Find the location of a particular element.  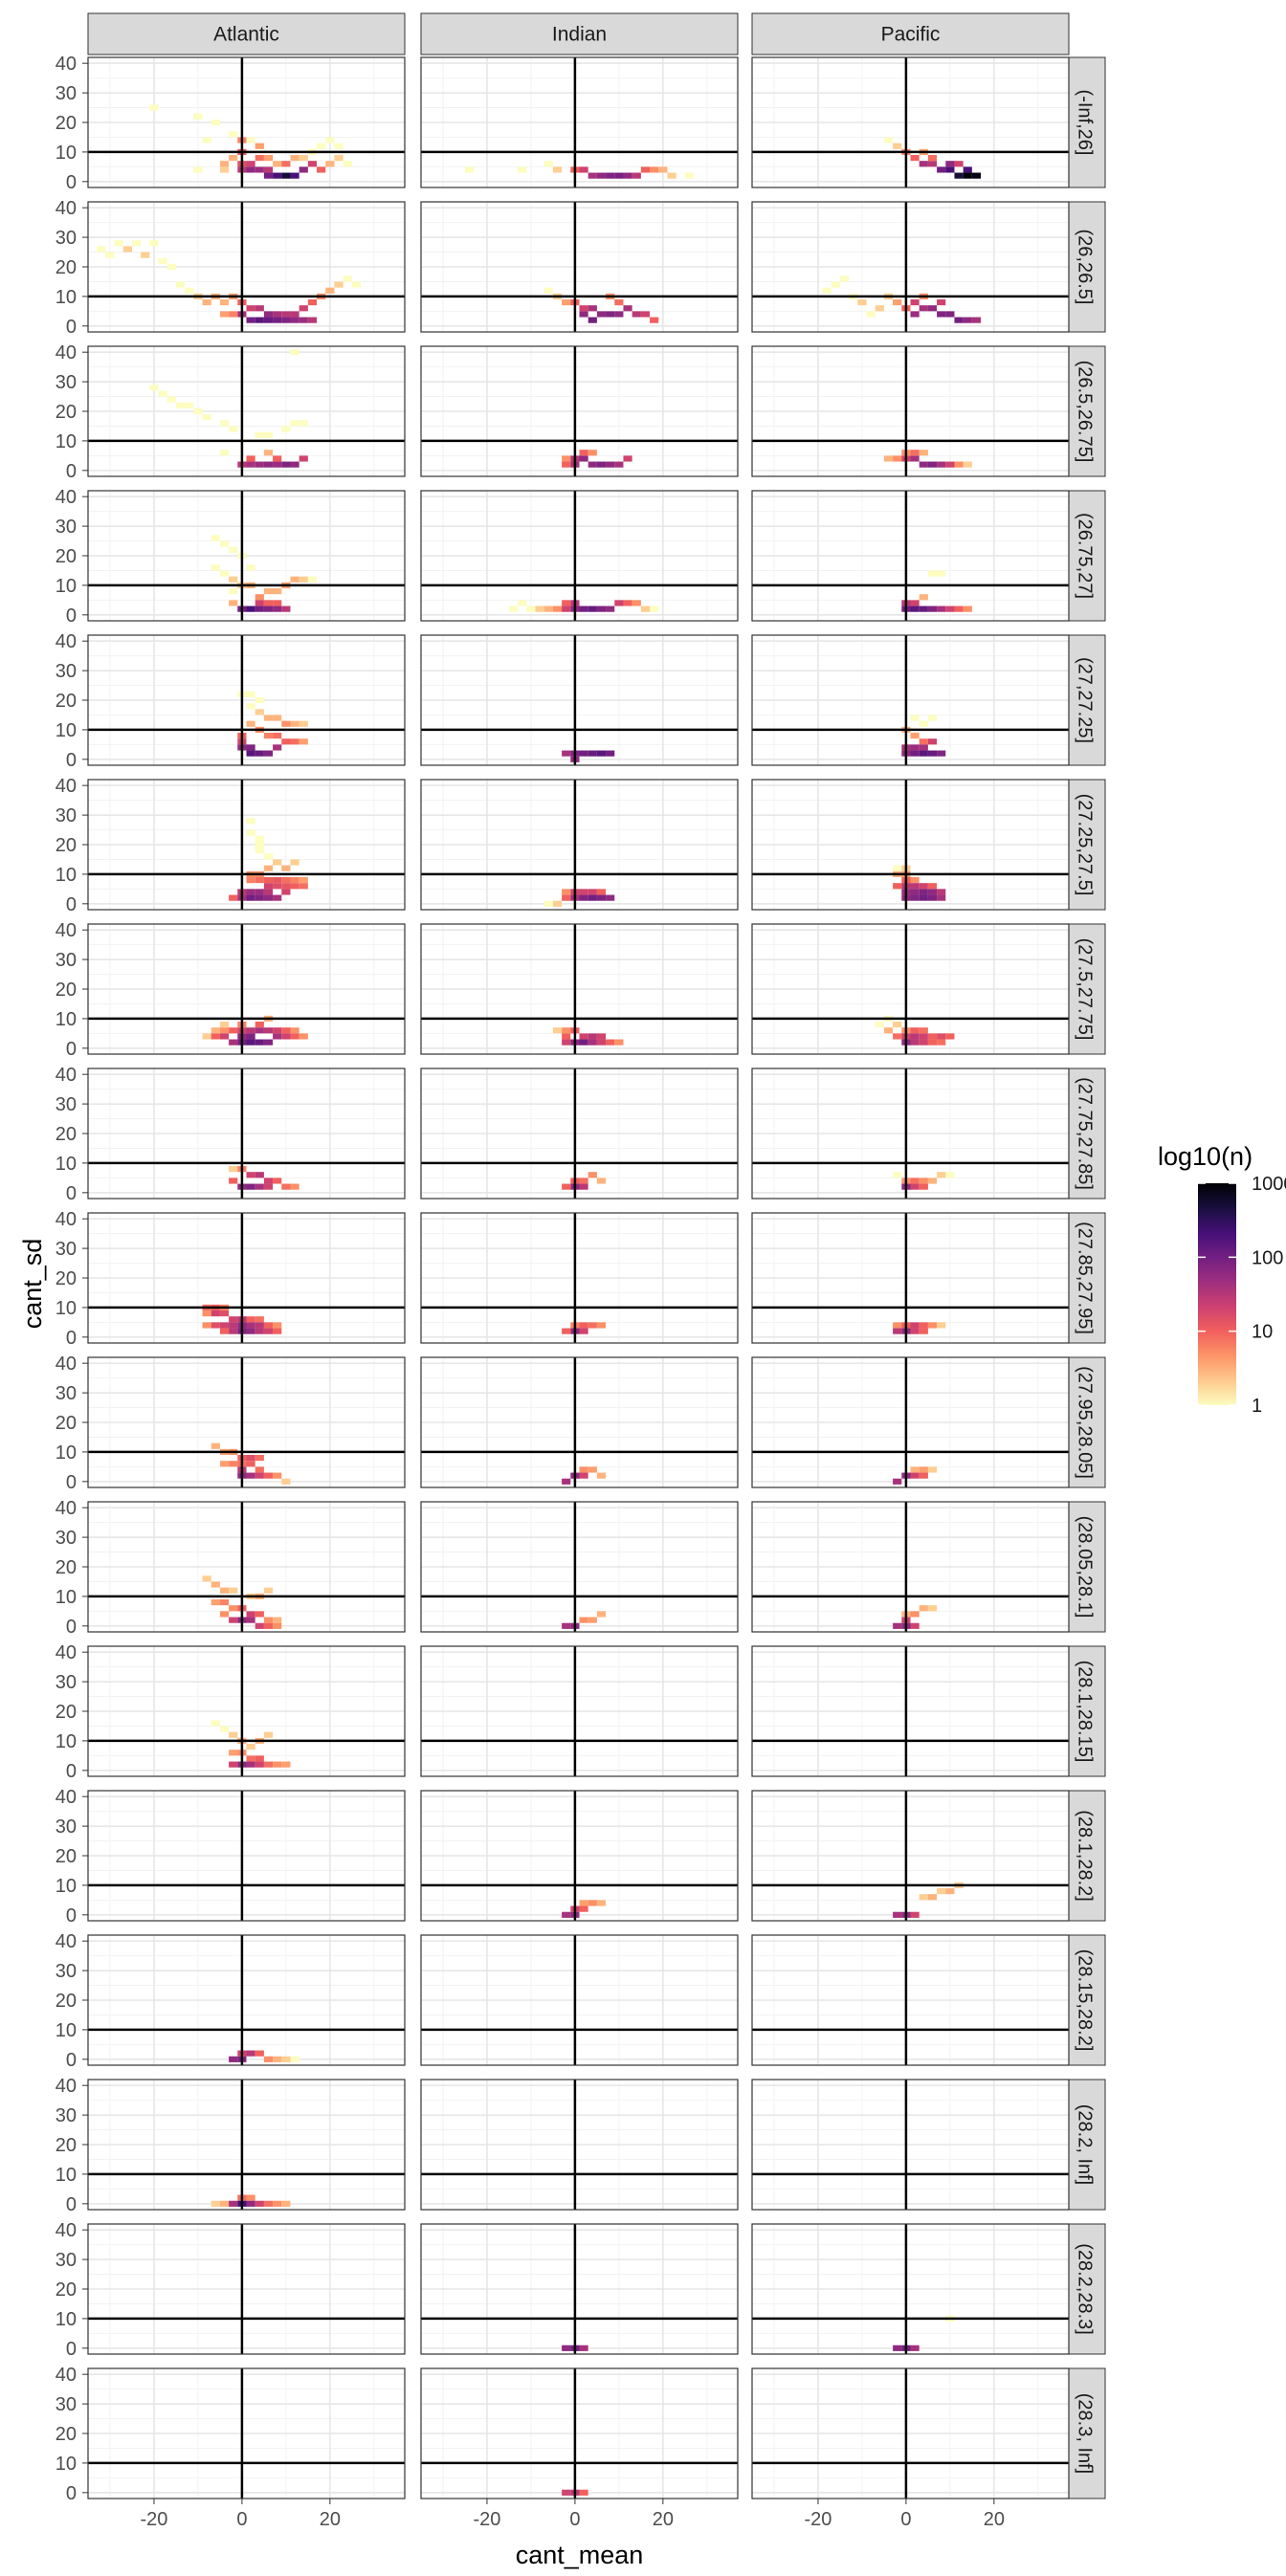

row-strip-label: (28.15,28.2] is located at coordinates (1085, 2001).